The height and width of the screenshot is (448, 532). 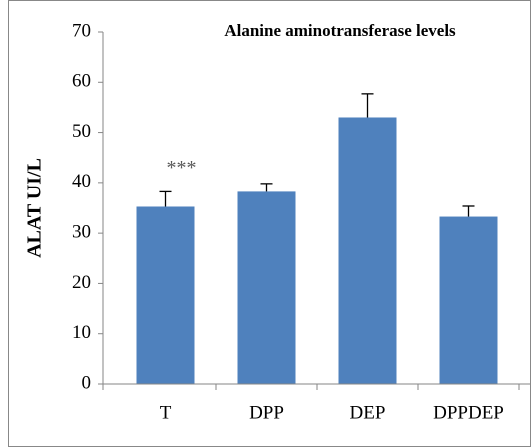 I want to click on y-axis-label: ALAT UI/L, so click(x=35, y=208).